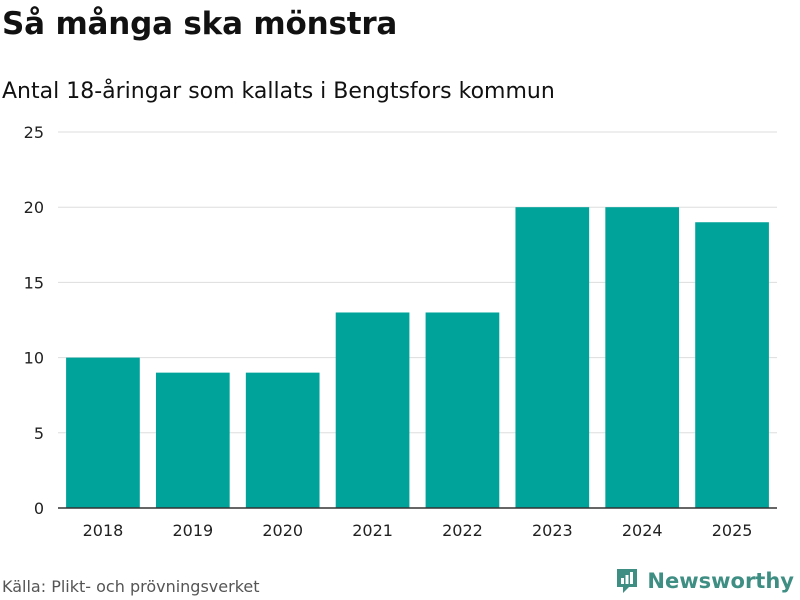 The width and height of the screenshot is (800, 600). I want to click on x-tick-label: 2024, so click(642, 530).